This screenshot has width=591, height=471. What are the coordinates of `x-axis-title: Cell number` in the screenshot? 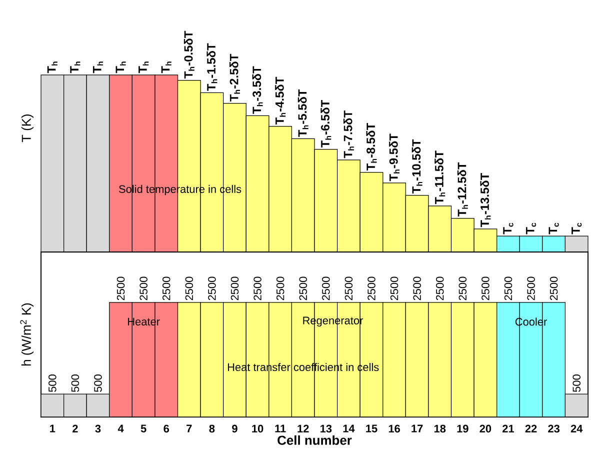 It's located at (315, 440).